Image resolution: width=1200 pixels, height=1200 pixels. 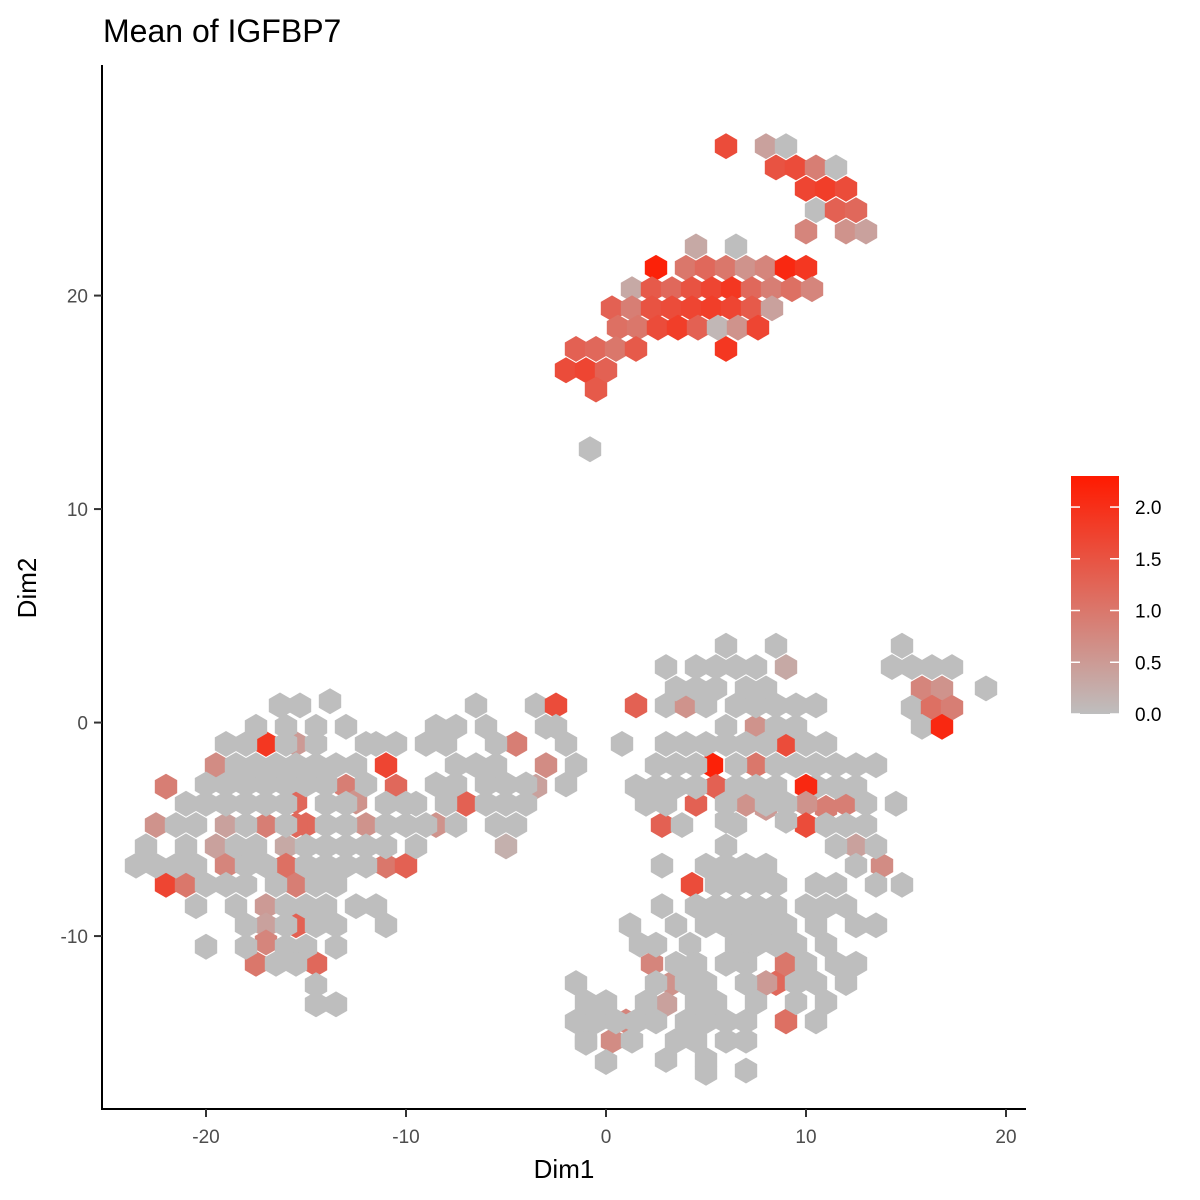 I want to click on legend-tick-label: 0.5, so click(x=1148, y=663).